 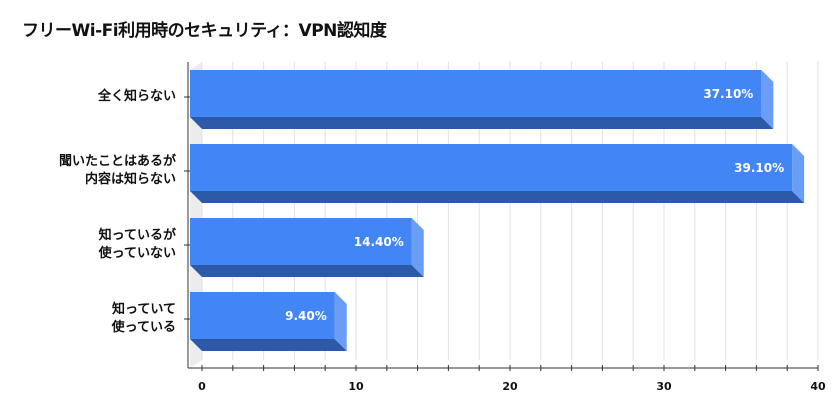 What do you see at coordinates (356, 386) in the screenshot?
I see `x-tick-label: 10` at bounding box center [356, 386].